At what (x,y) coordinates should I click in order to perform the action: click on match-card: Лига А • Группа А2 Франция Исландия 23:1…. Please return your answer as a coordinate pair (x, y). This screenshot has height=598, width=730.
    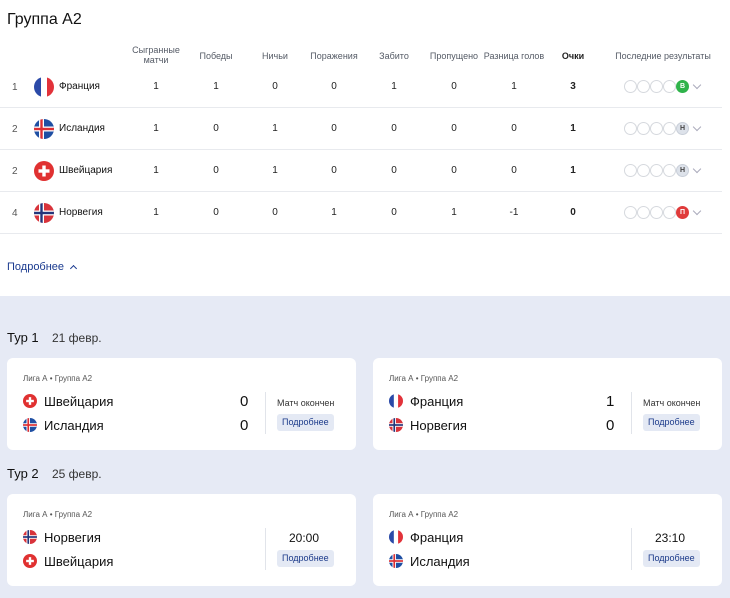
    Looking at the image, I should click on (547, 540).